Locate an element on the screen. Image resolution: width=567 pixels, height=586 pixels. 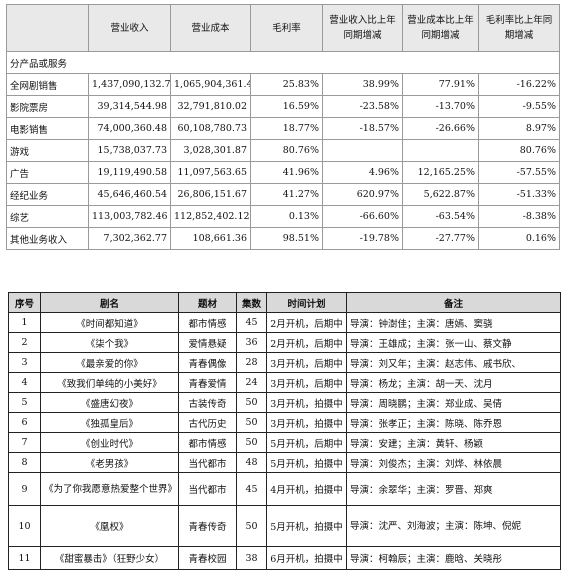
table-cell: 导演：王雄成；主演：张一山、蔡文静 is located at coordinates (453, 342).